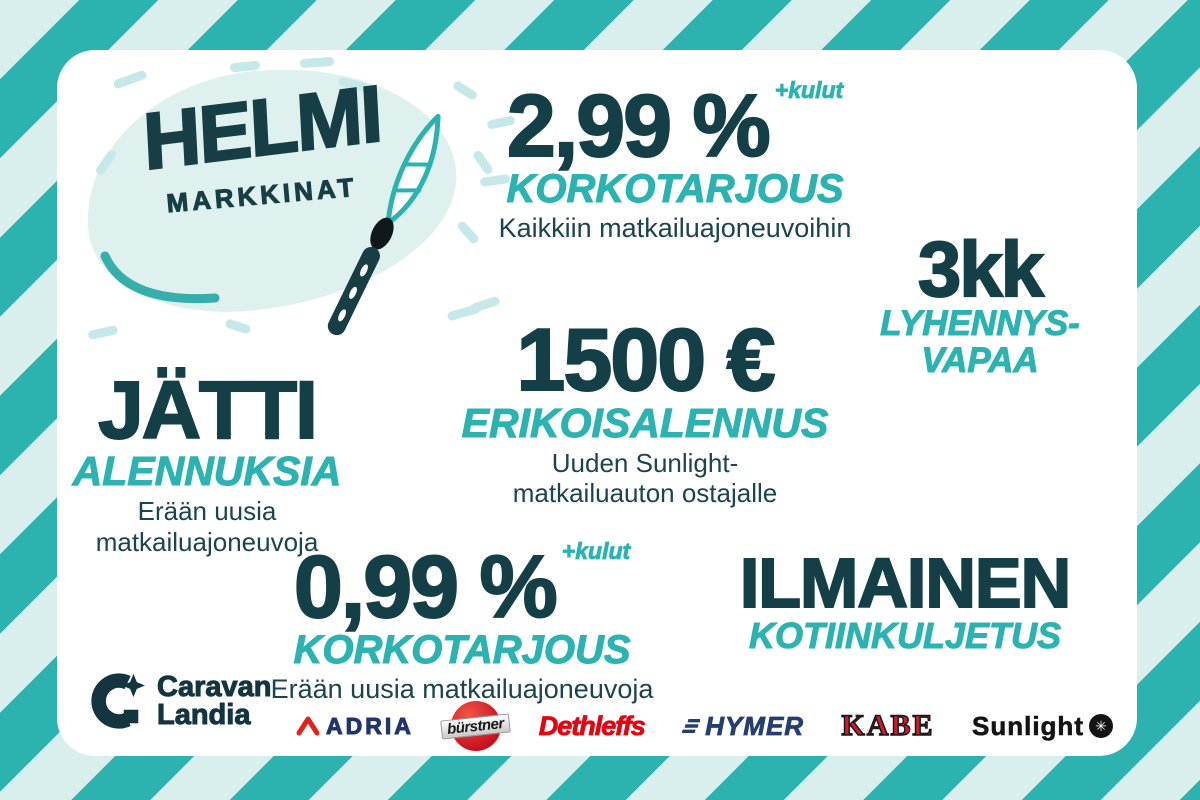  Describe the element at coordinates (675, 227) in the screenshot. I see `offer-description: Kaikkiin matkailuajoneuvoihin` at that location.